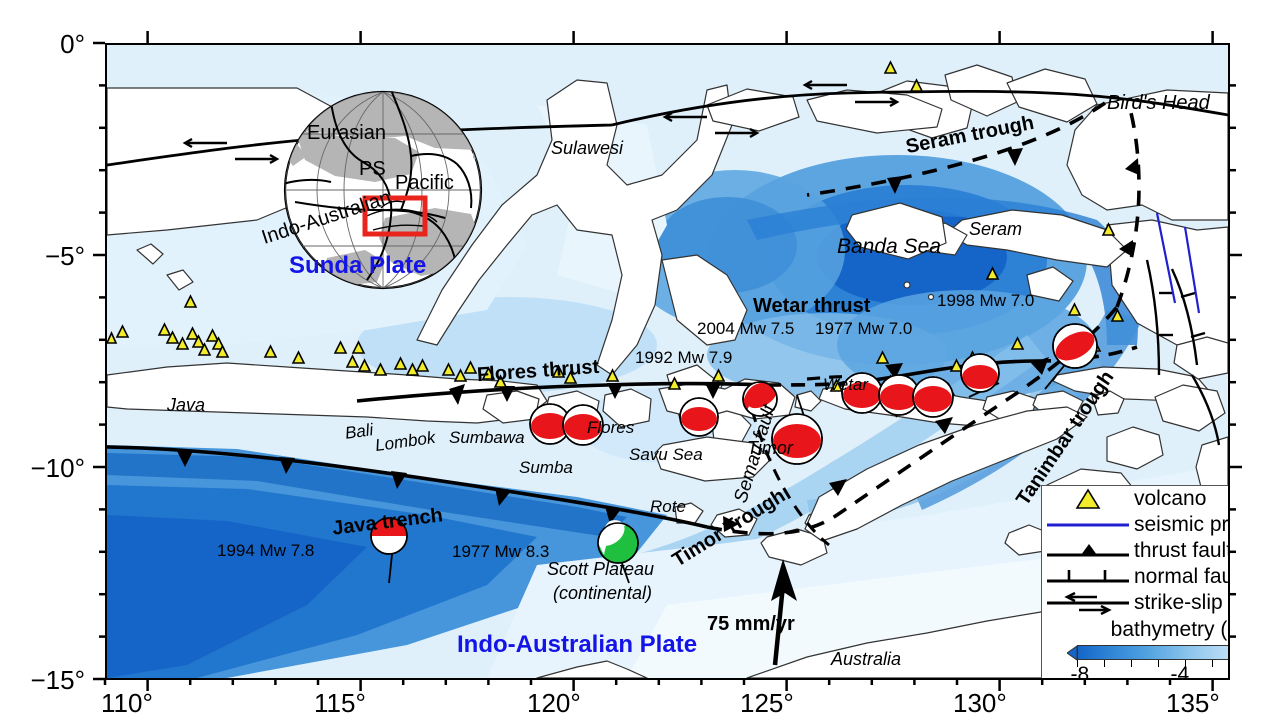  Describe the element at coordinates (1193, 703) in the screenshot. I see `x-tick-label-5: 135°` at that location.